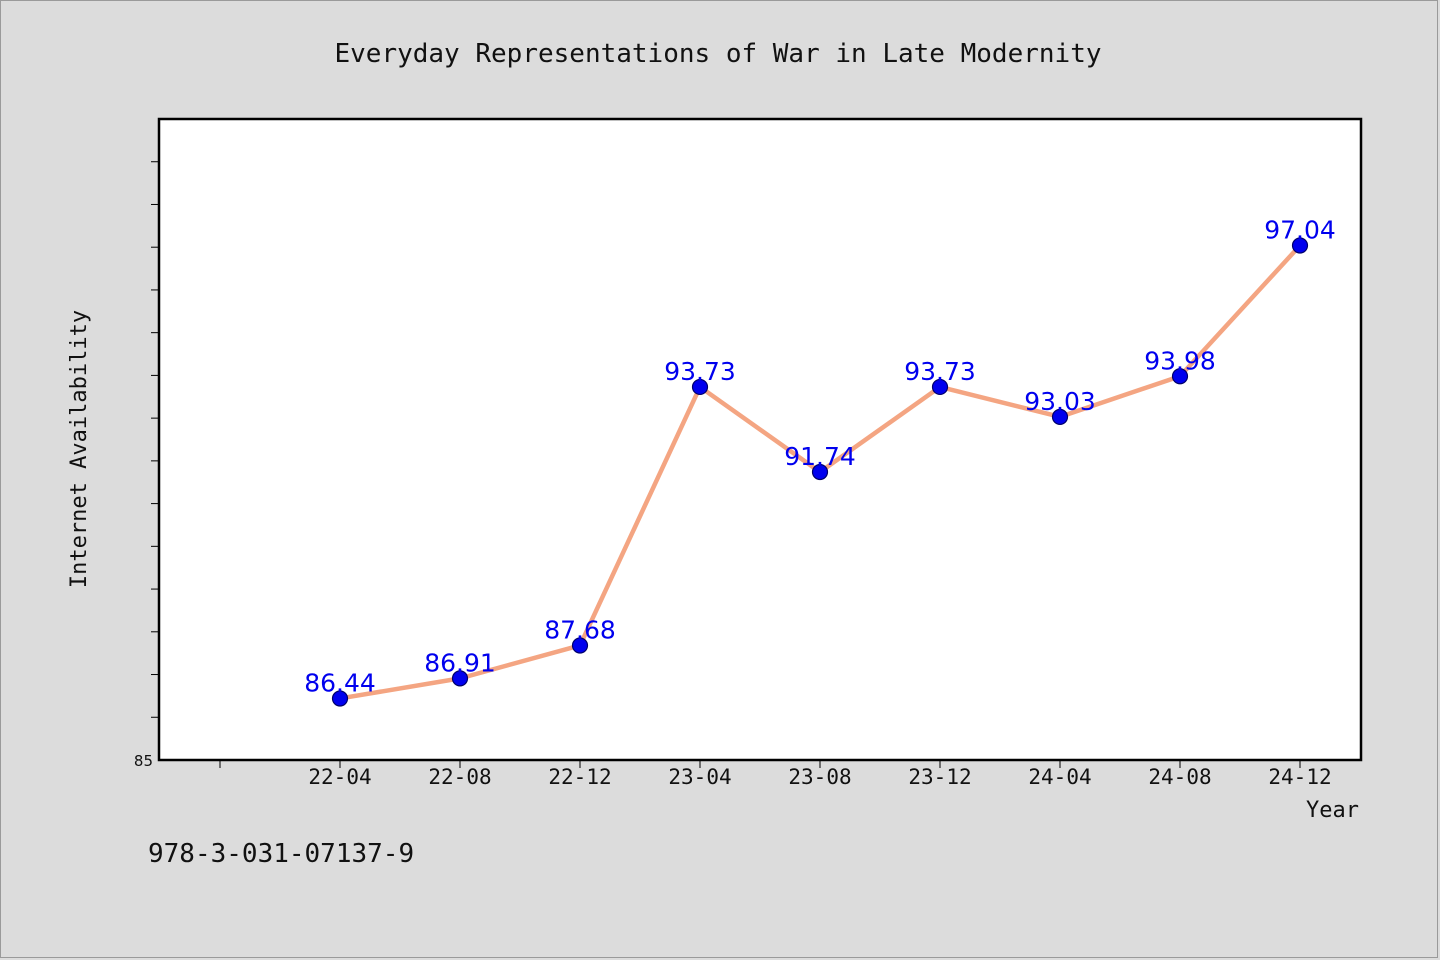 Image resolution: width=1440 pixels, height=960 pixels. Describe the element at coordinates (143, 761) in the screenshot. I see `y-tick-label: 85` at that location.